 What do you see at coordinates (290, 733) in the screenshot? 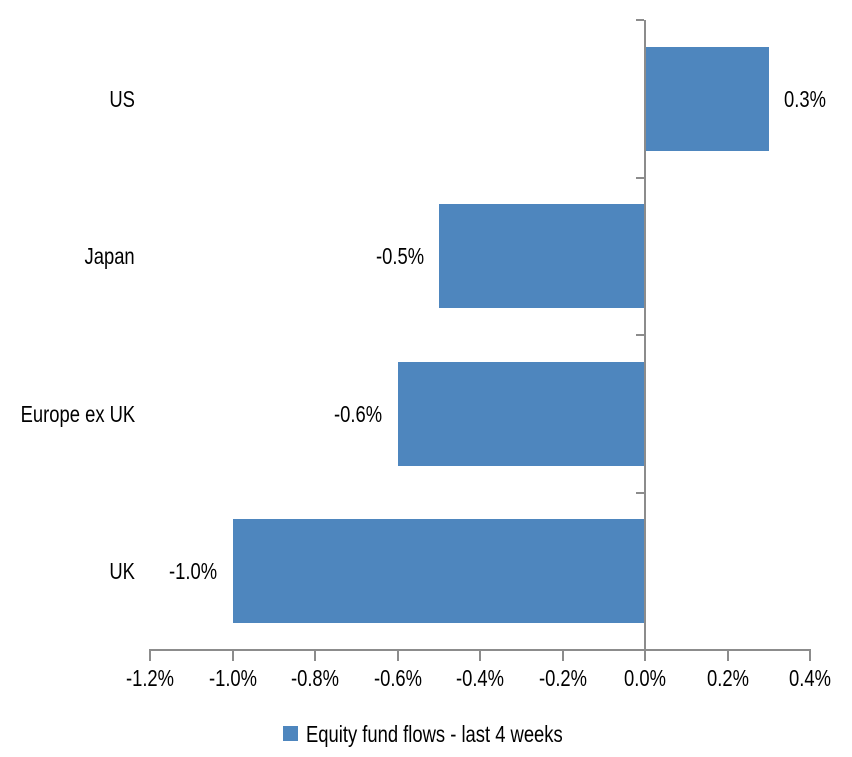
I see `legend-marker-icon` at bounding box center [290, 733].